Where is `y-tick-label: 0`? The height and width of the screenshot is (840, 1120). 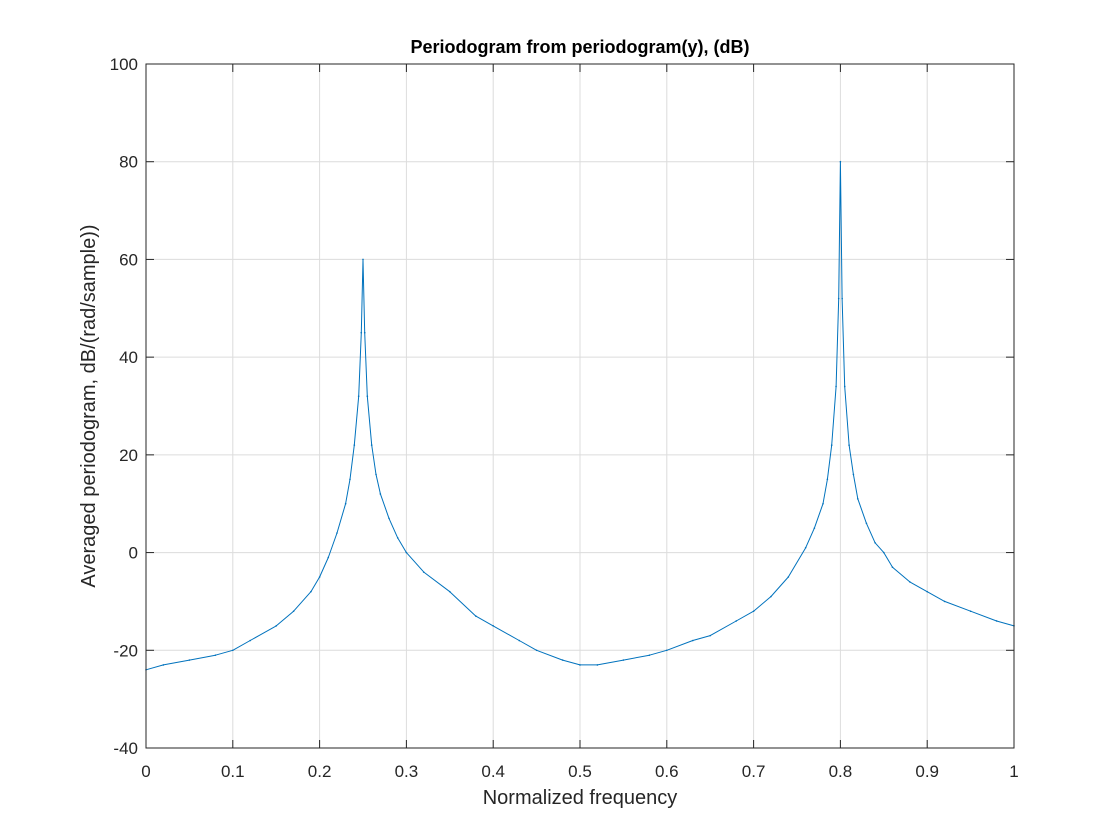 y-tick-label: 0 is located at coordinates (133, 553).